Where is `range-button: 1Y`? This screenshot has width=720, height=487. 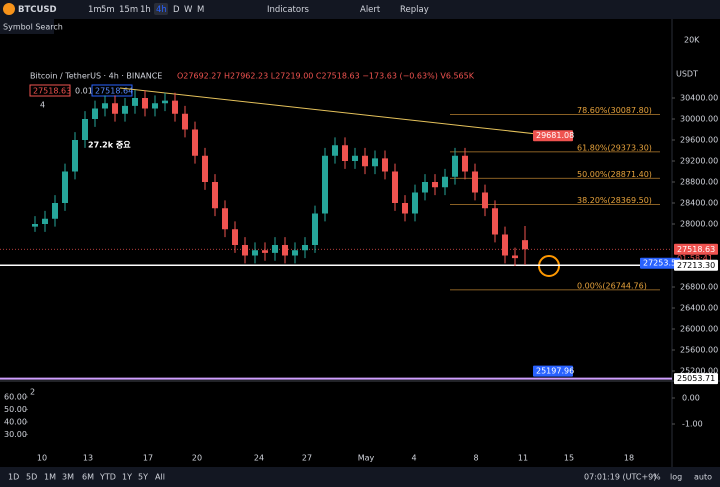
range-button: 1Y is located at coordinates (127, 477).